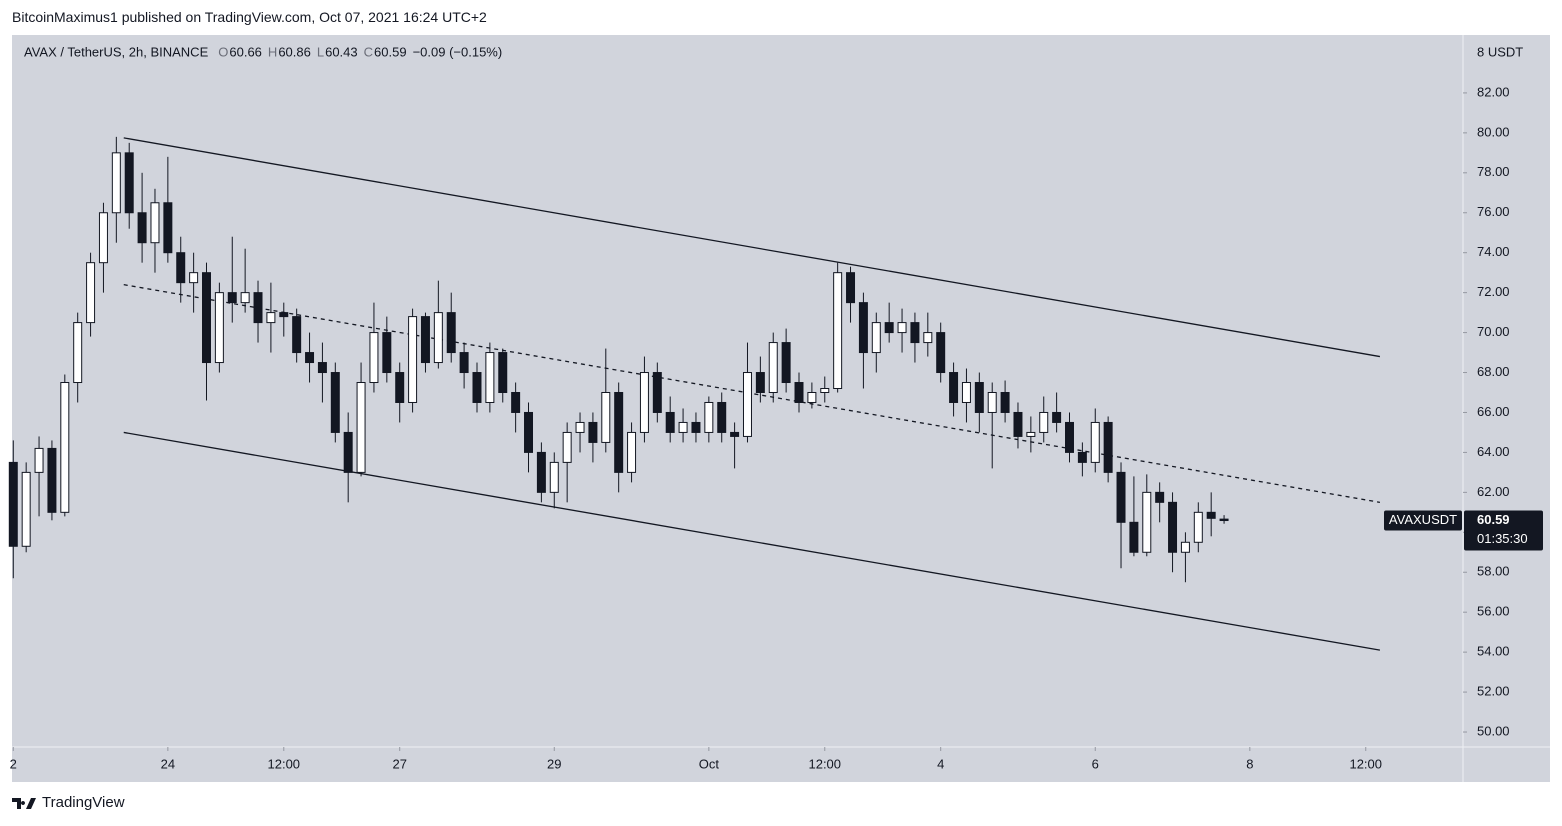  I want to click on x-tick-label: 8, so click(1249, 763).